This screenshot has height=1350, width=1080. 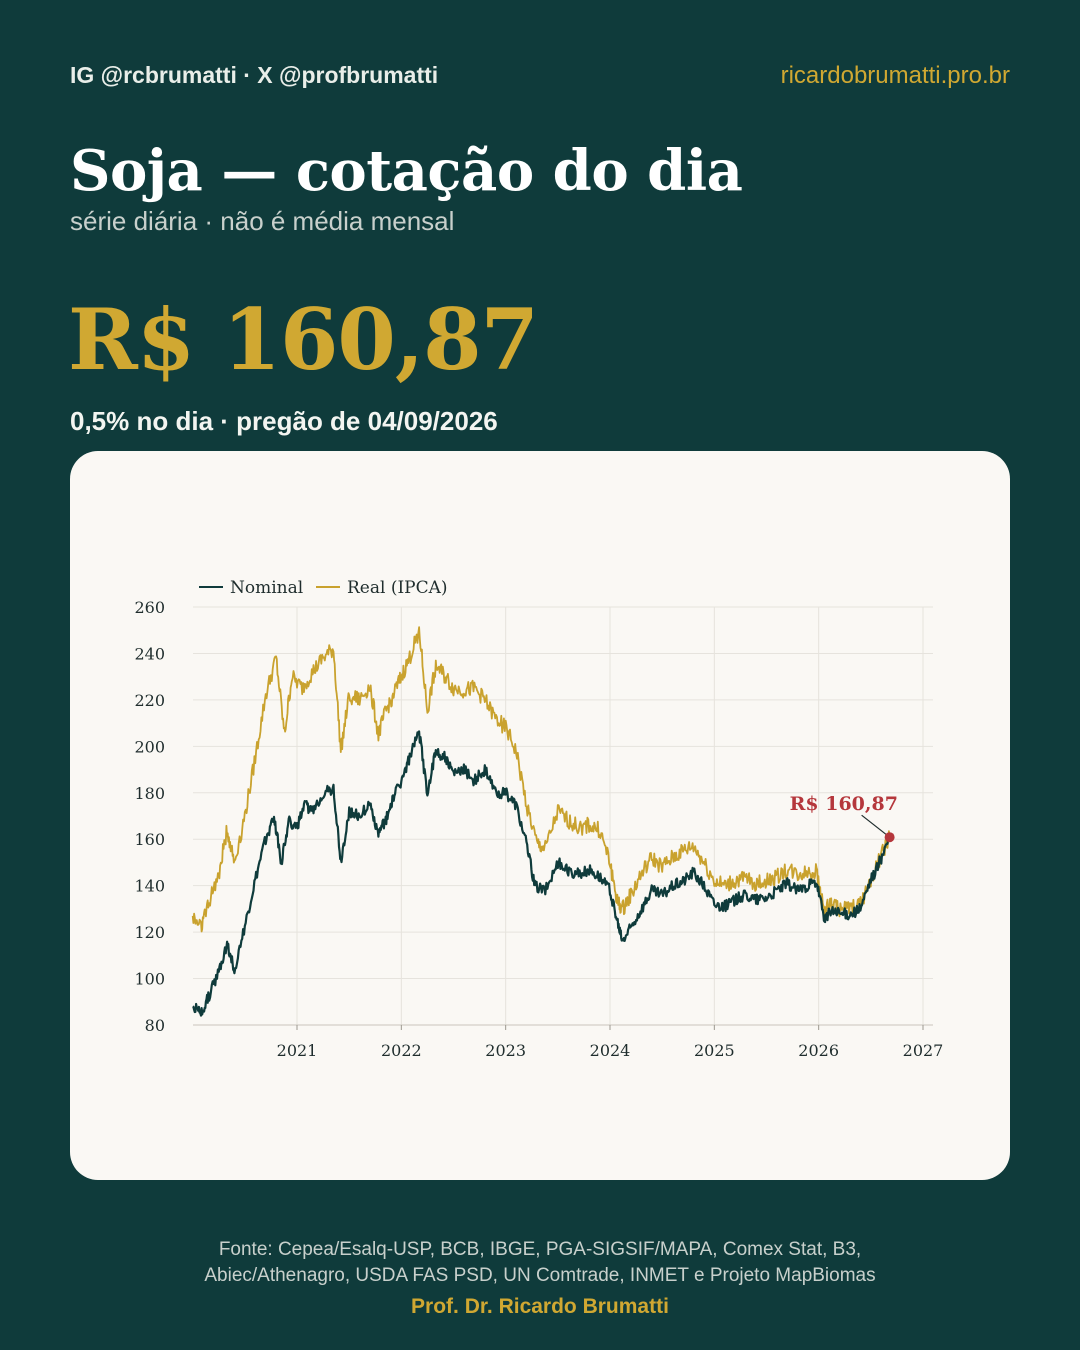 I want to click on x-tick-label: 2023, so click(x=505, y=1050).